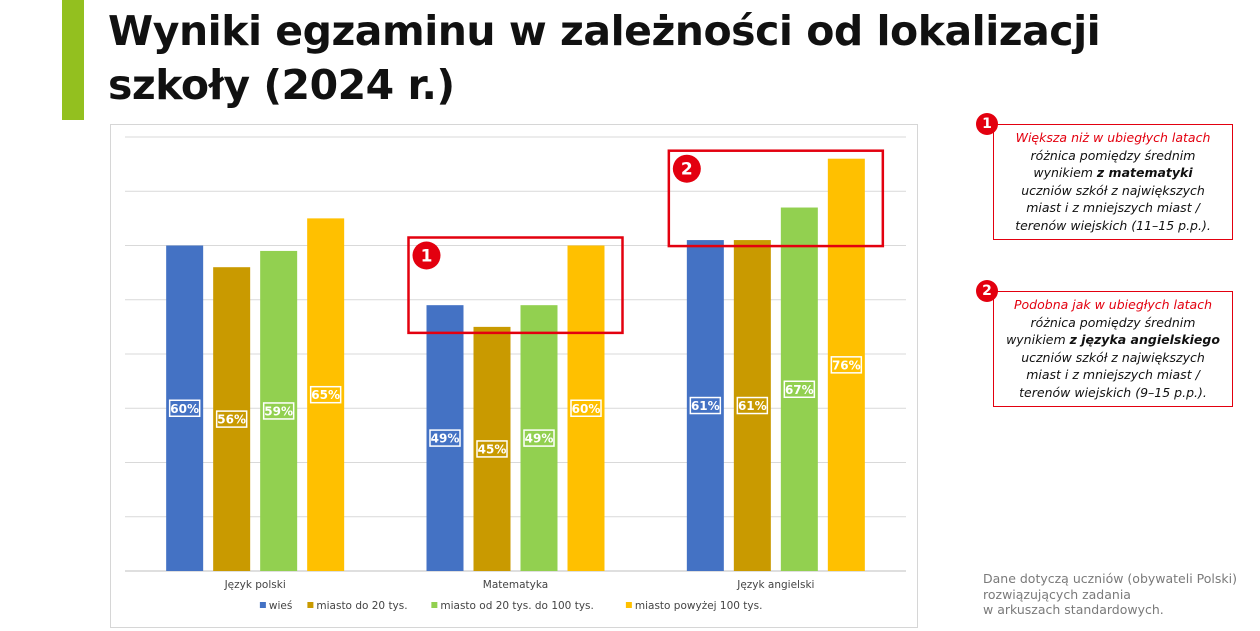 The image size is (1260, 631). Describe the element at coordinates (699, 606) in the screenshot. I see `legend-label: miasto powyżej 100 tys.` at that location.